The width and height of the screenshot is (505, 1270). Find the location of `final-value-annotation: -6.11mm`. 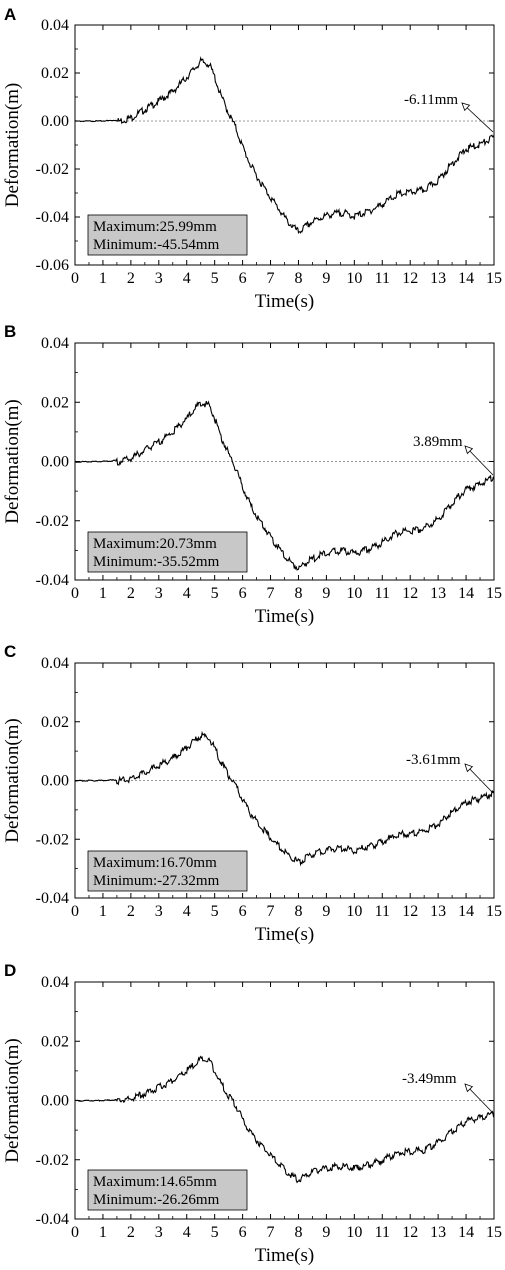

final-value-annotation: -6.11mm is located at coordinates (431, 100).